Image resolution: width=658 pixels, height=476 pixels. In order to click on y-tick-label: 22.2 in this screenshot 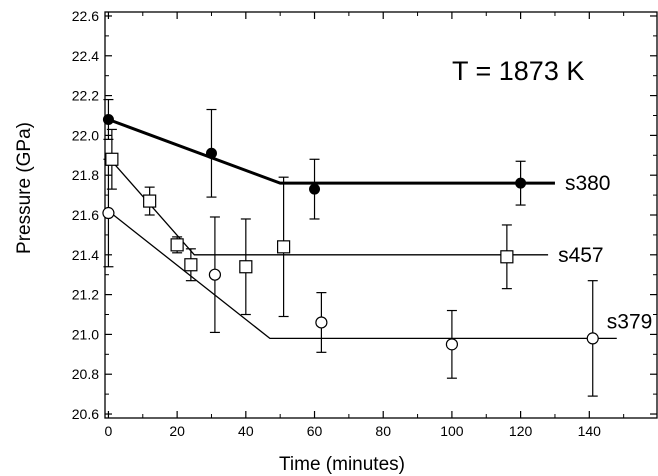, I will do `click(85, 96)`.